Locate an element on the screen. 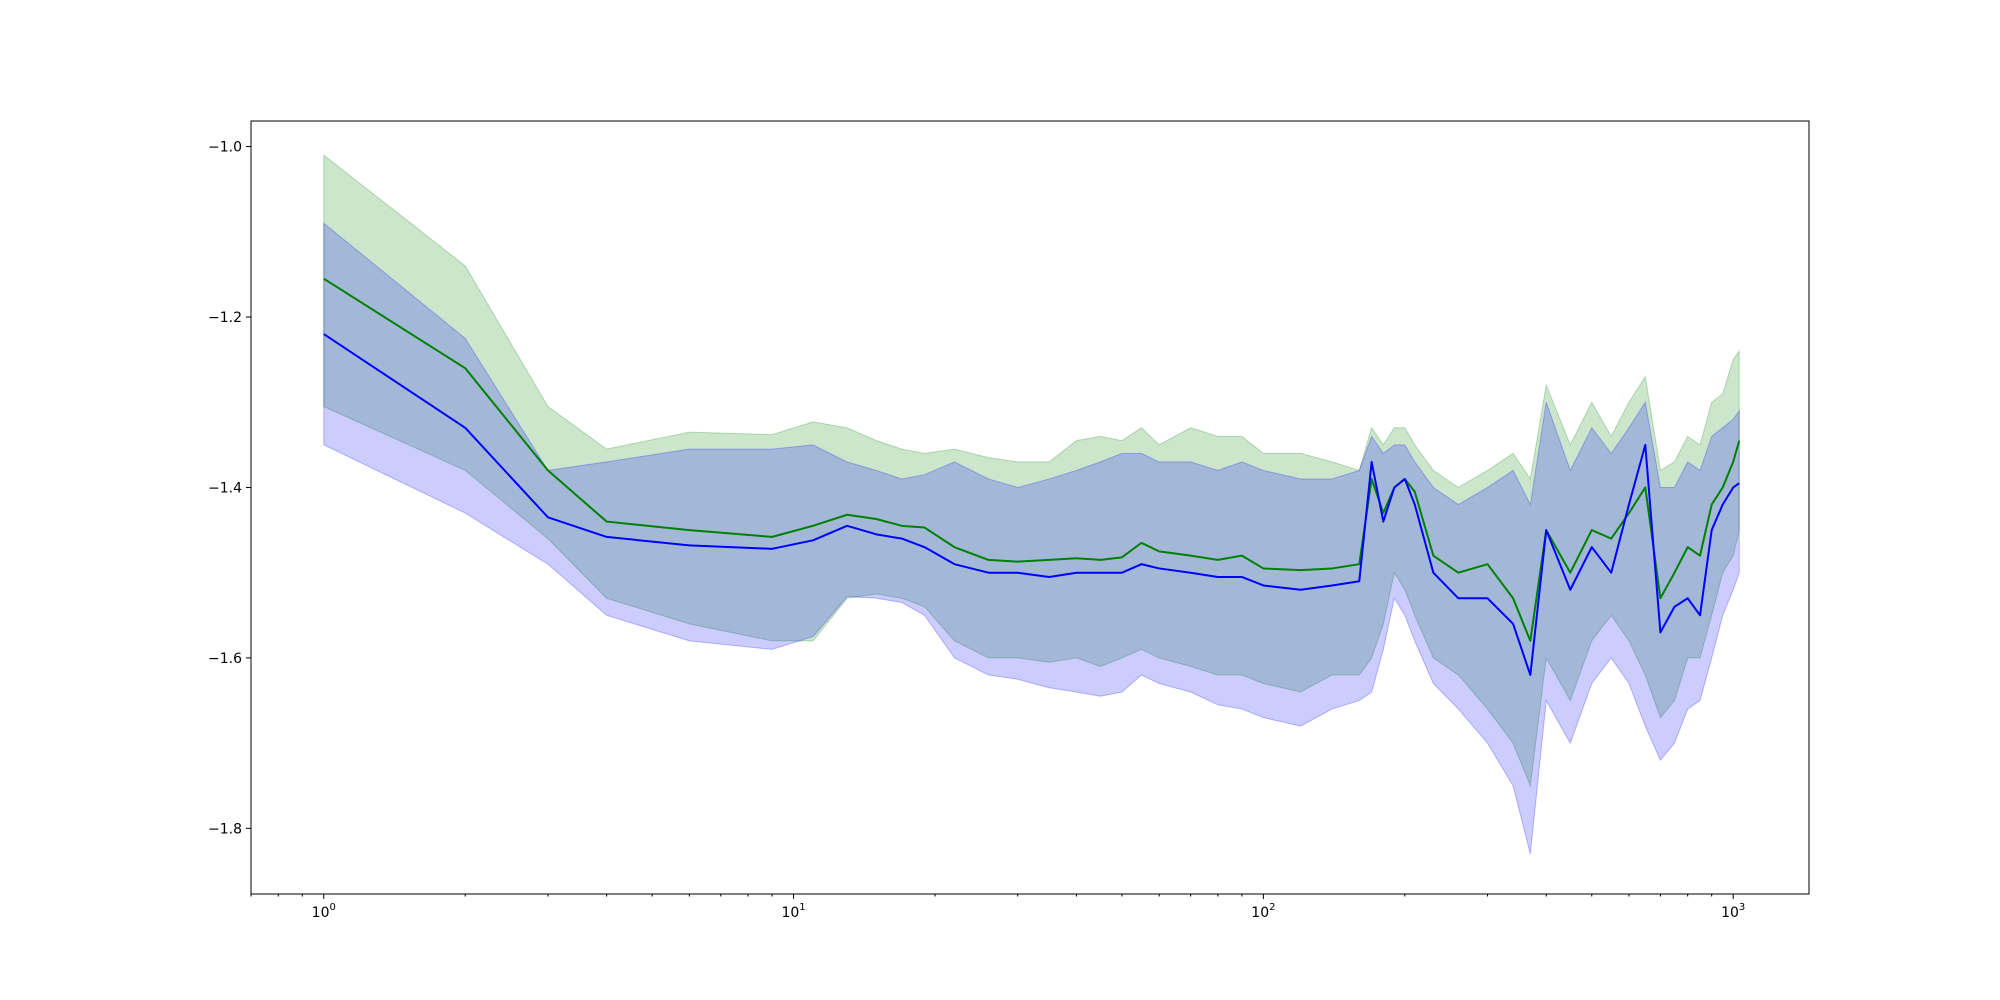 Image resolution: width=2000 pixels, height=1000 pixels. x-tick-label: 10¹ is located at coordinates (793, 911).